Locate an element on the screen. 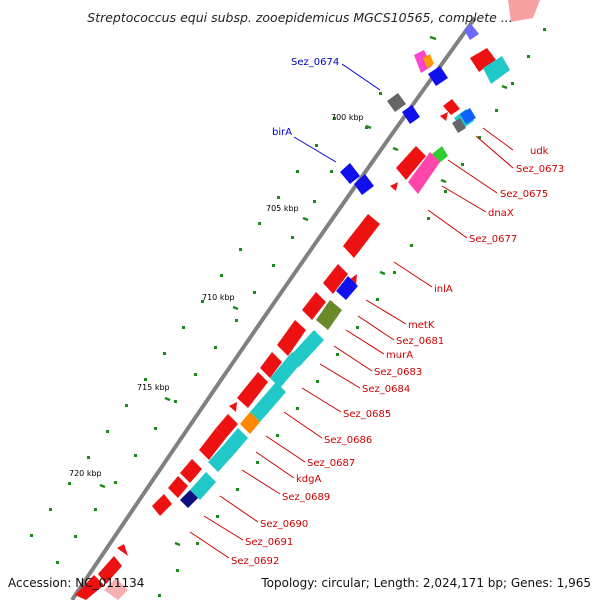  gene-label-sez0687: Sez_0687 is located at coordinates (331, 463).